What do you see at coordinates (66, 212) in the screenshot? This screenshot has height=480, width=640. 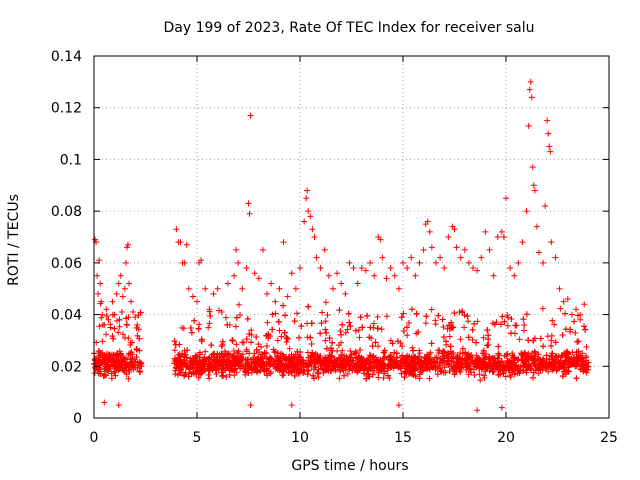 I see `y-tick-label: 0.08` at bounding box center [66, 212].